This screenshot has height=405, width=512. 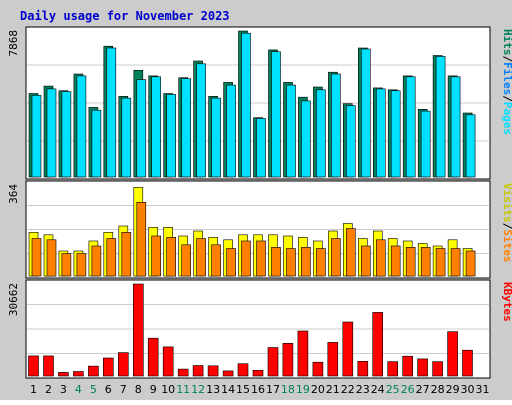 What do you see at coordinates (33, 389) in the screenshot?
I see `x-tick-day-1: 1` at bounding box center [33, 389].